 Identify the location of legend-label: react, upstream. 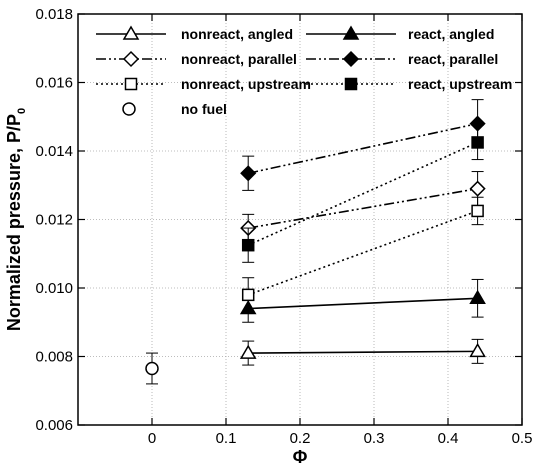
(460, 84).